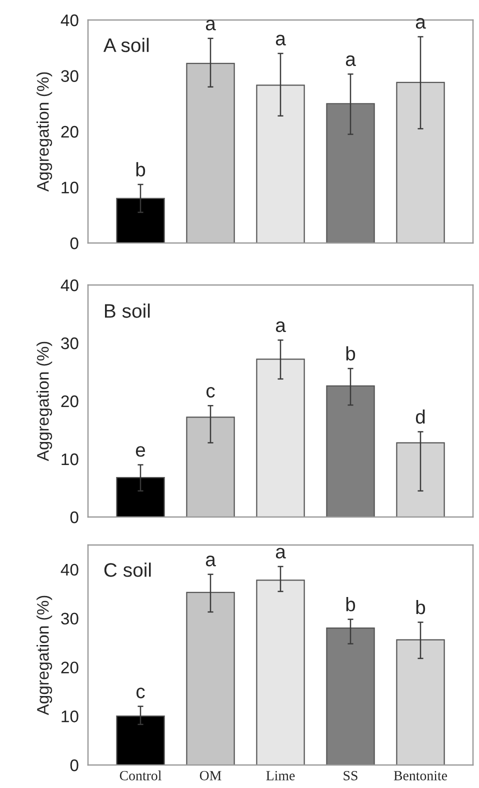  I want to click on x-tick-label: SS, so click(351, 775).